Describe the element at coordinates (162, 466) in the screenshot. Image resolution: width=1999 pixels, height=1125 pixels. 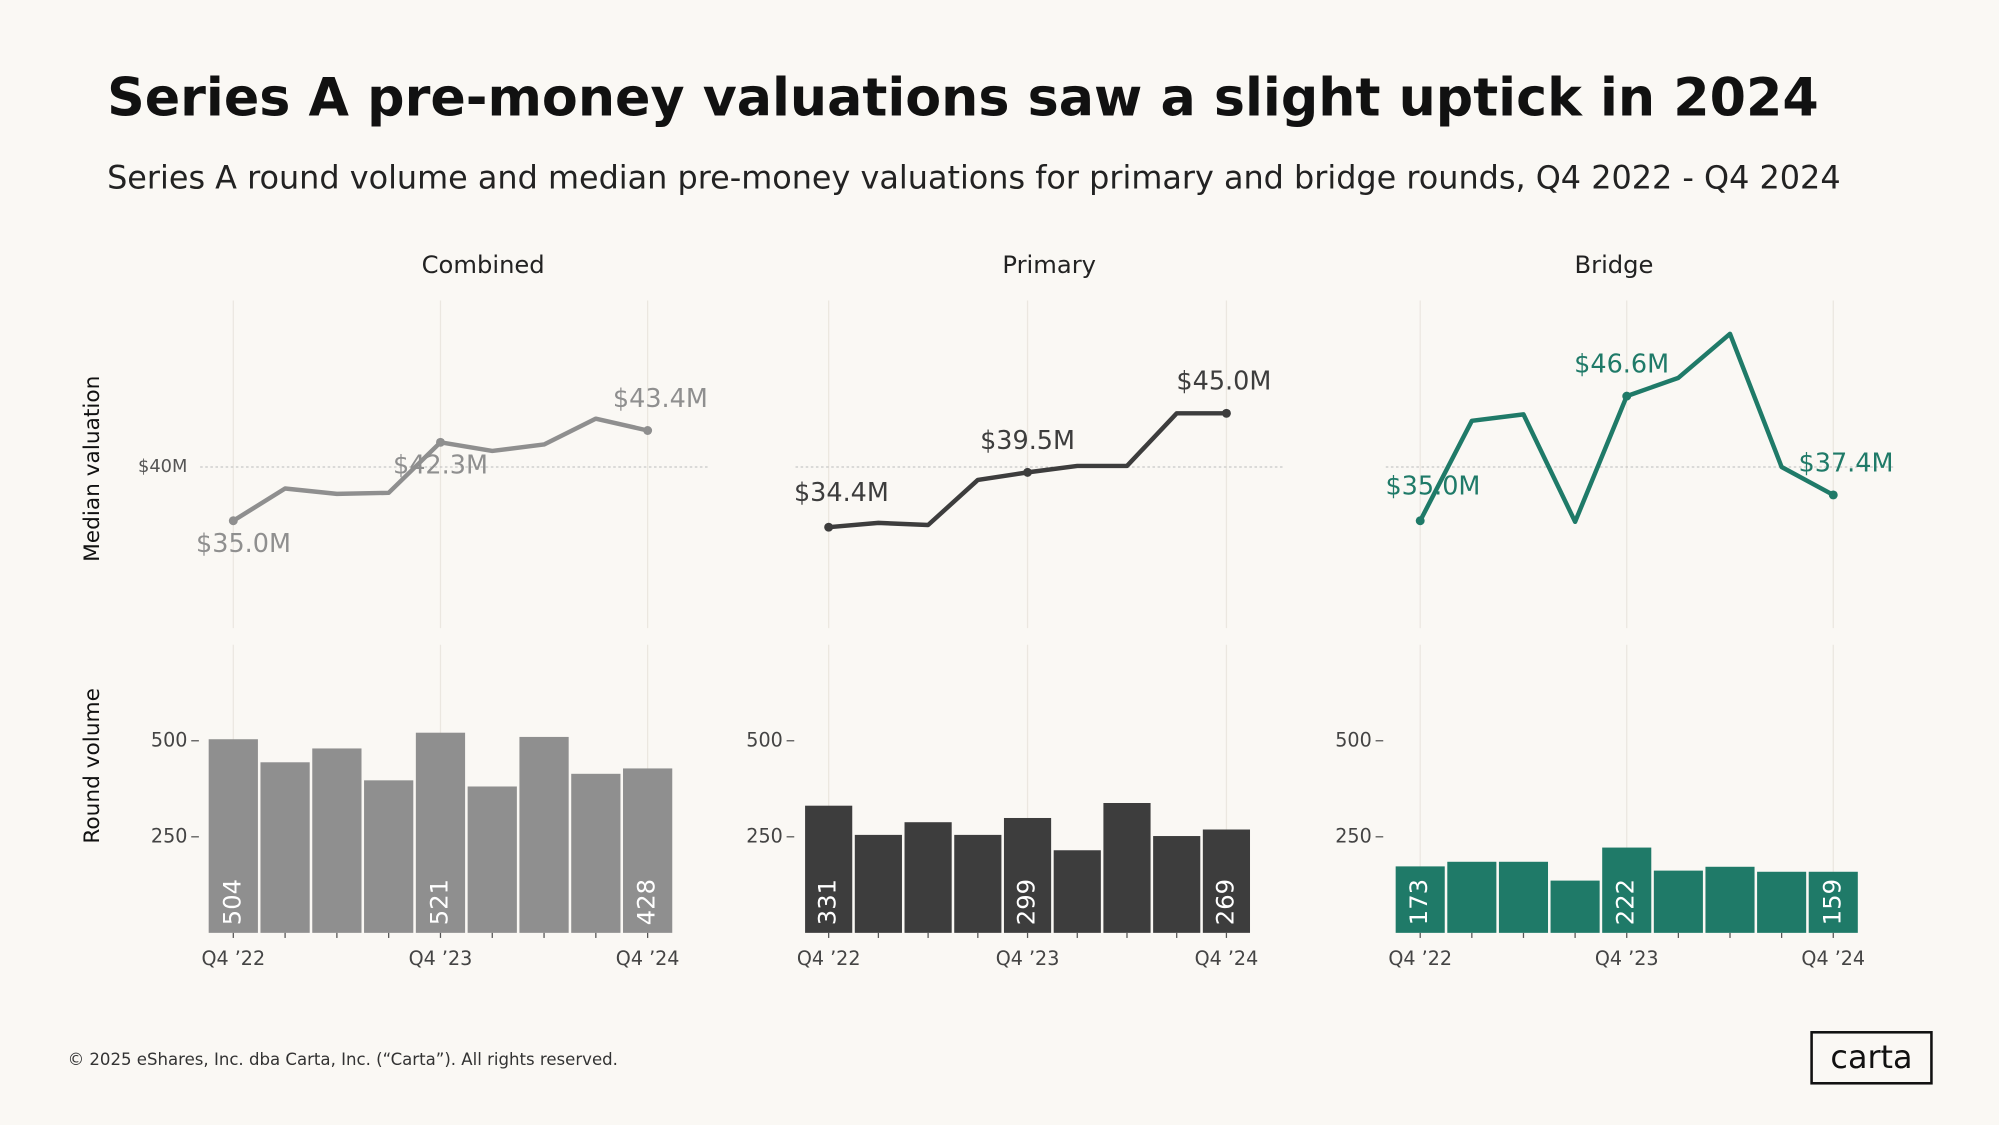
I see `y-tick-label: $40M` at that location.